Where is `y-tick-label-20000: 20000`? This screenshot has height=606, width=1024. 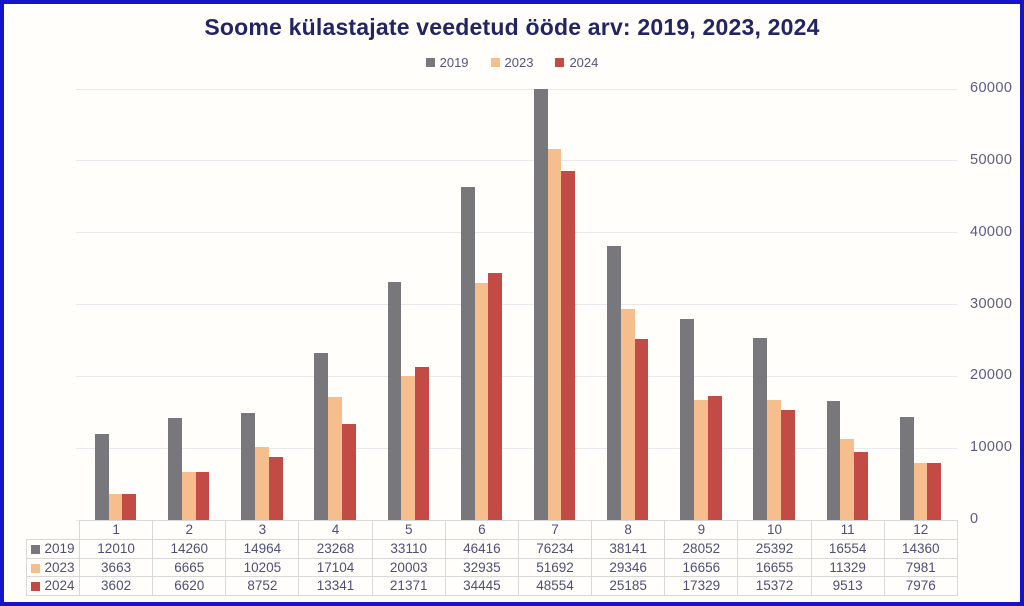 y-tick-label-20000: 20000 is located at coordinates (991, 375).